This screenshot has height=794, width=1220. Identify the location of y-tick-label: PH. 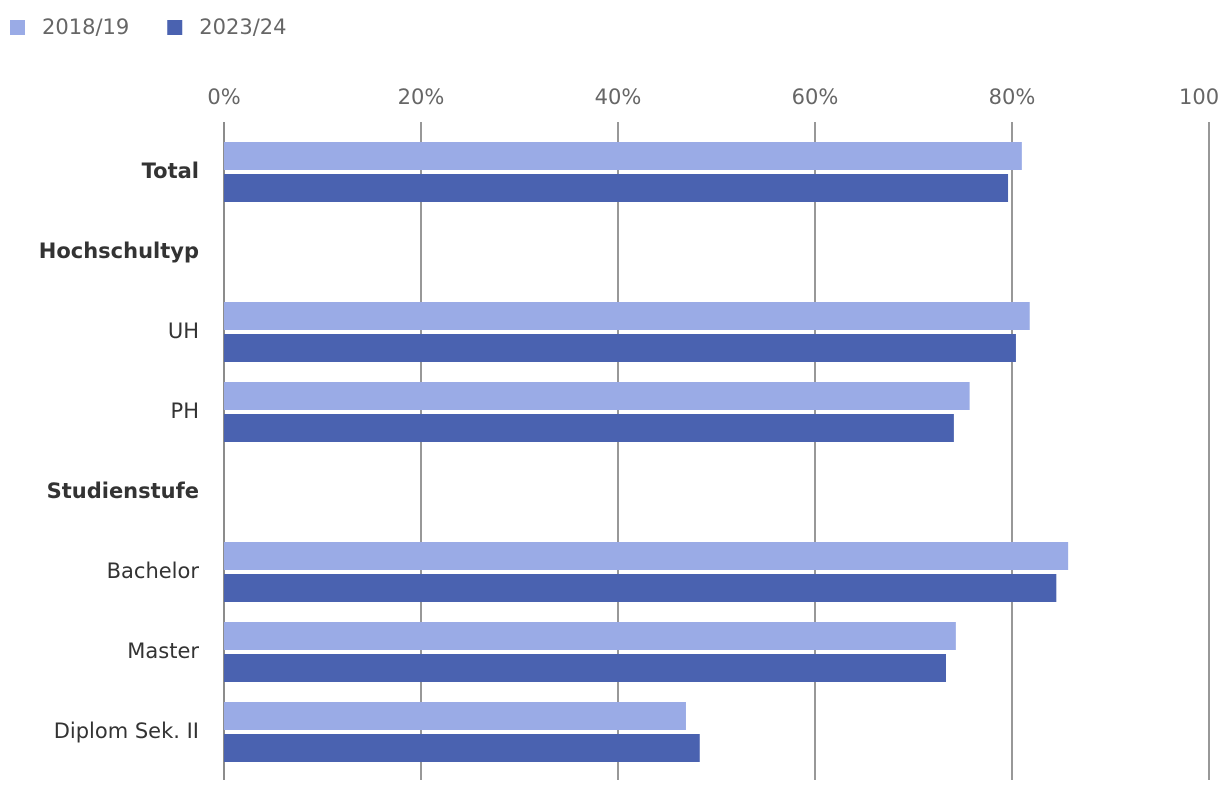
(185, 411).